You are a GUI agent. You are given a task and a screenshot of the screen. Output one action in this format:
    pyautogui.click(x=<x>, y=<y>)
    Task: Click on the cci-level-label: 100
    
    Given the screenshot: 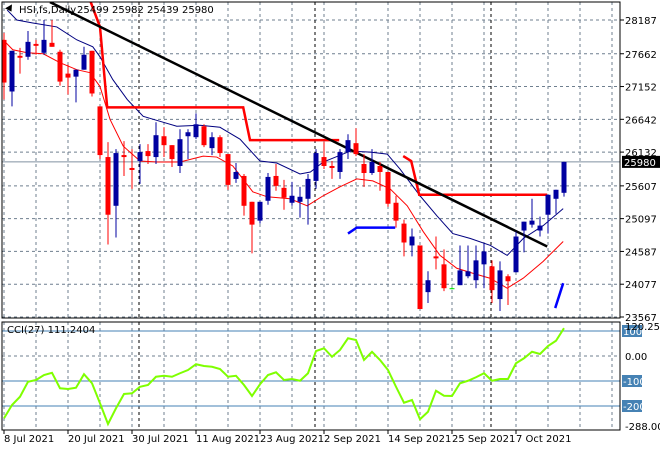 What is the action you would take?
    pyautogui.click(x=632, y=332)
    